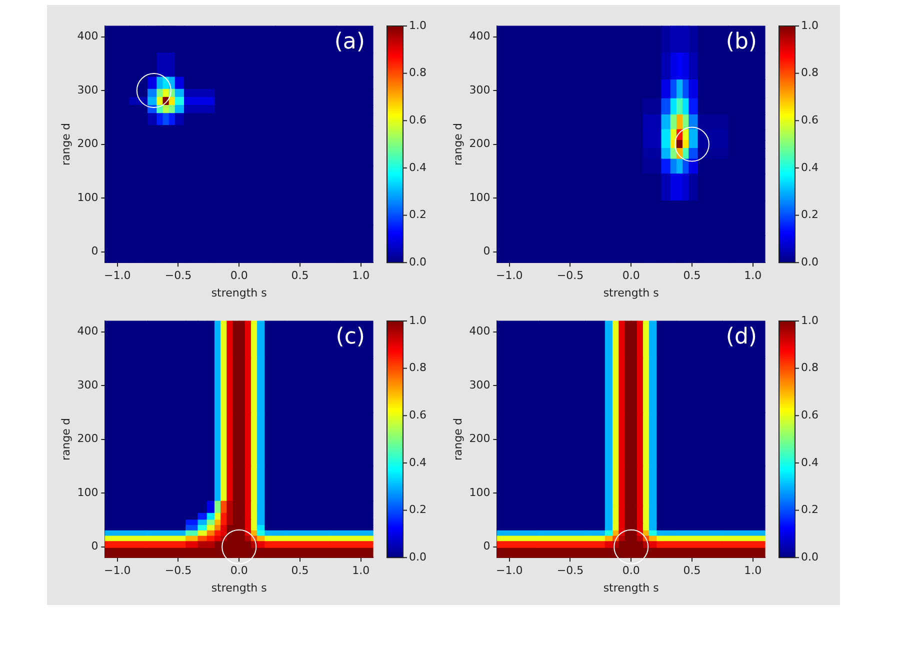 The height and width of the screenshot is (653, 911). I want to click on annotation: (a), so click(349, 42).